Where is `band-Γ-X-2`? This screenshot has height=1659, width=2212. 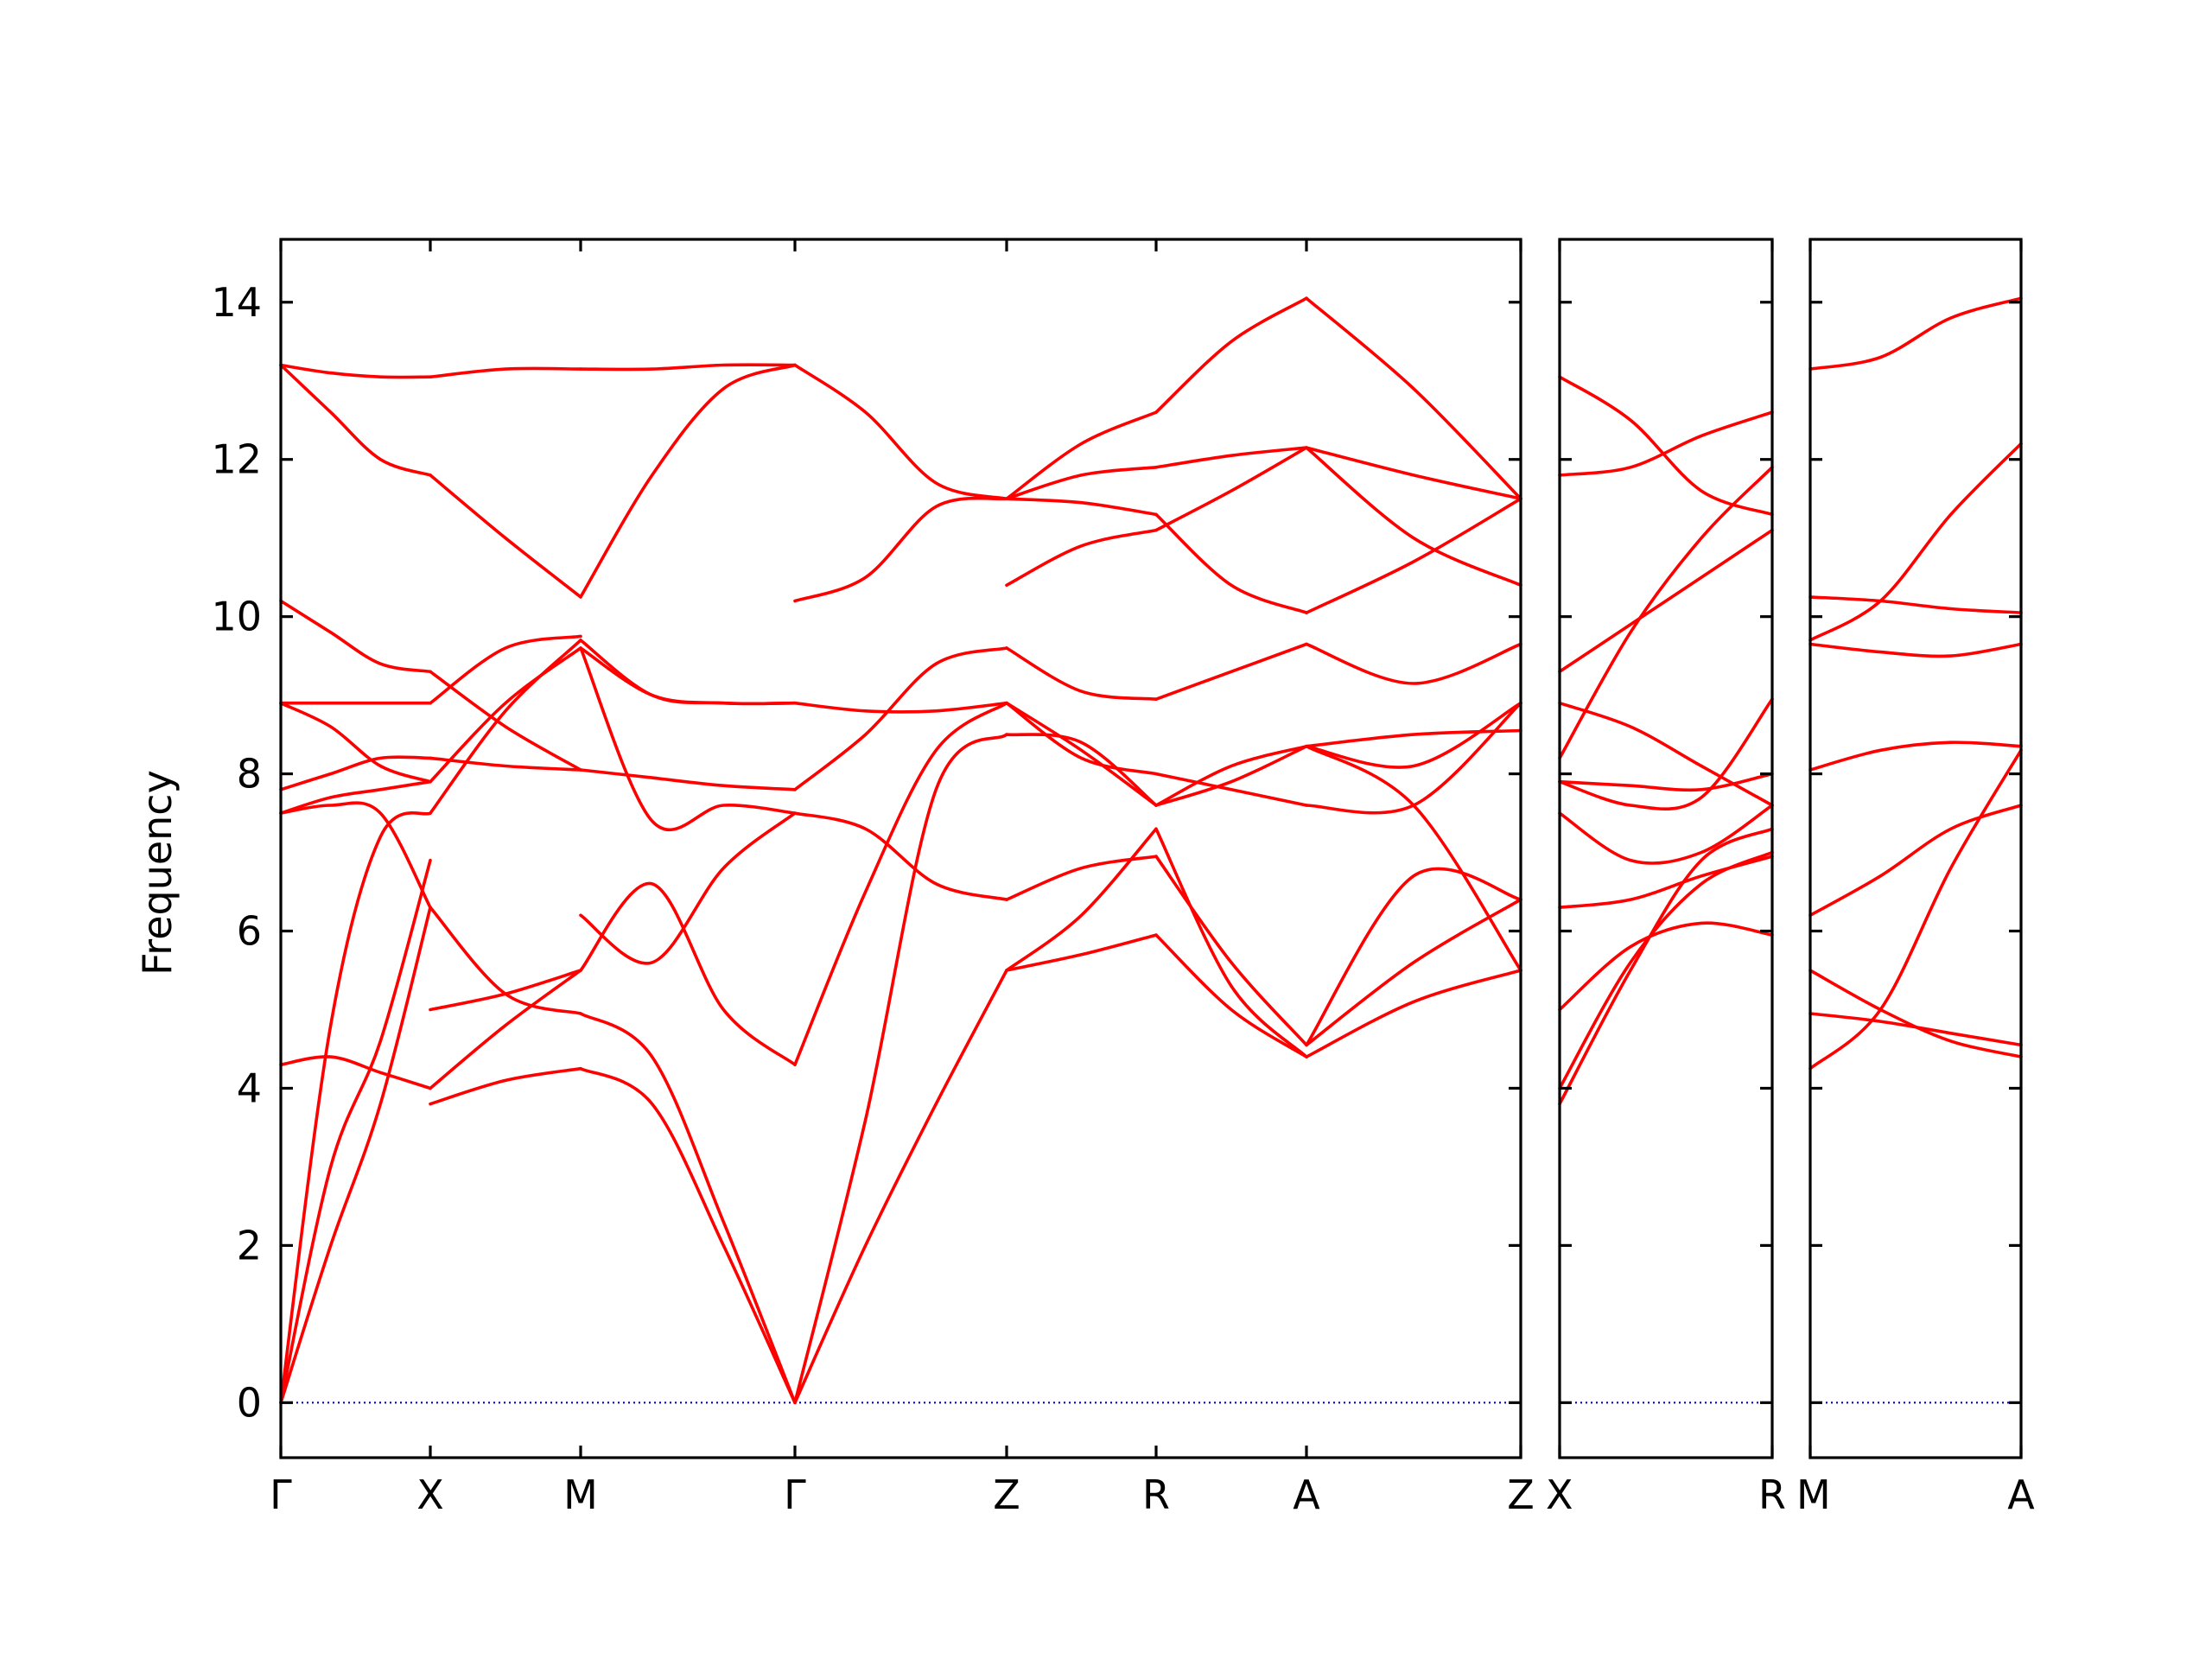
band-Γ-X-2 is located at coordinates (355, 1131).